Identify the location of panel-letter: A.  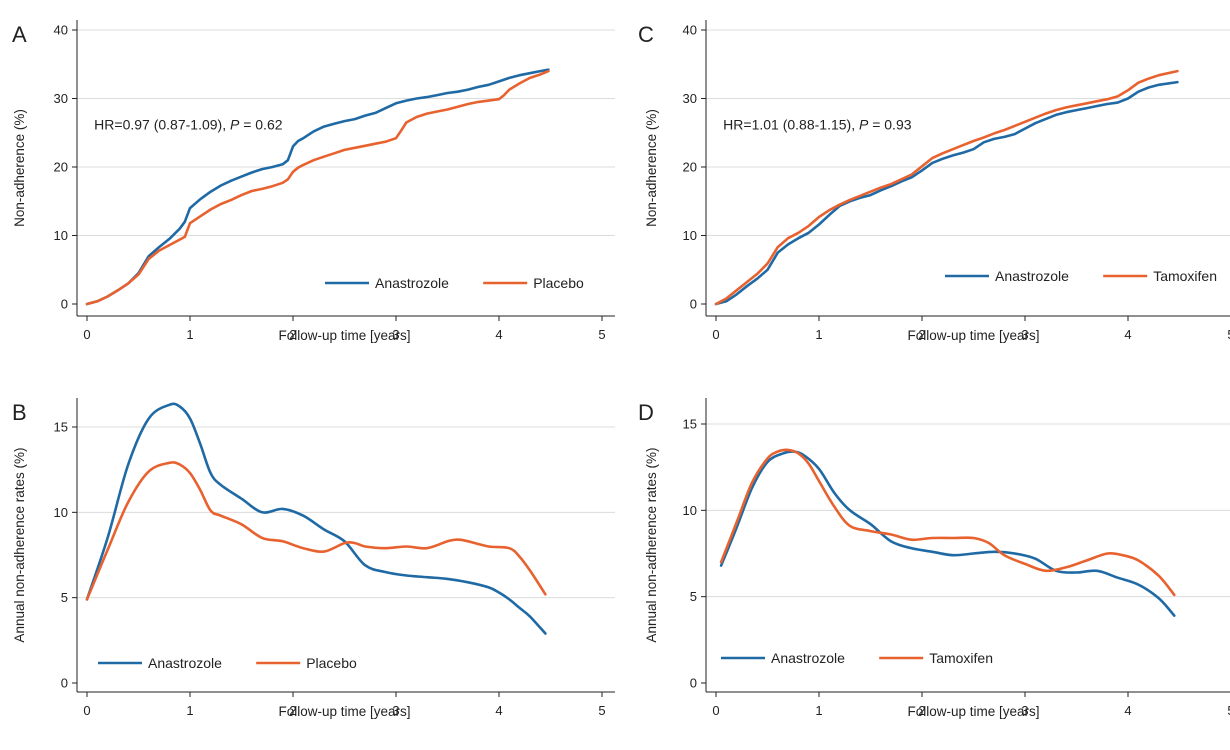
(19, 34).